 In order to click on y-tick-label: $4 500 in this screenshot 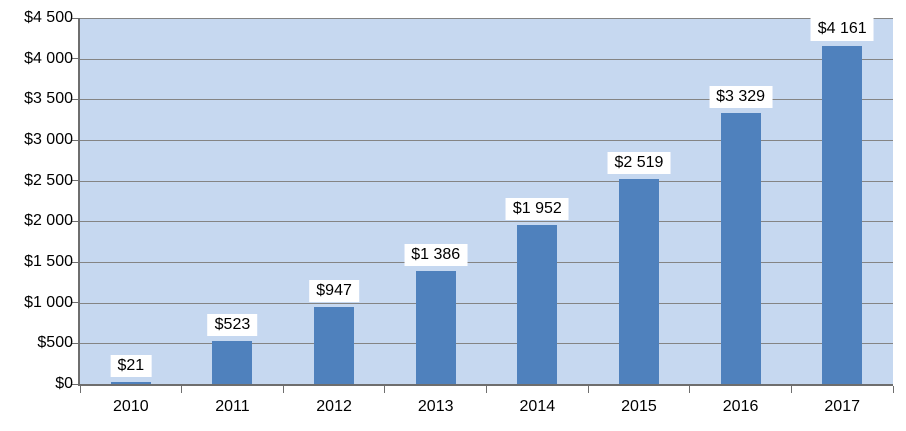, I will do `click(48, 17)`.